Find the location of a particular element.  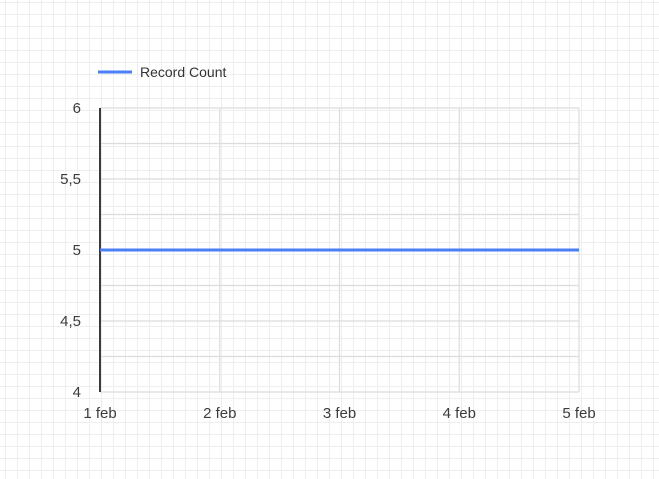

x-tick-label: 5 feb is located at coordinates (578, 413).